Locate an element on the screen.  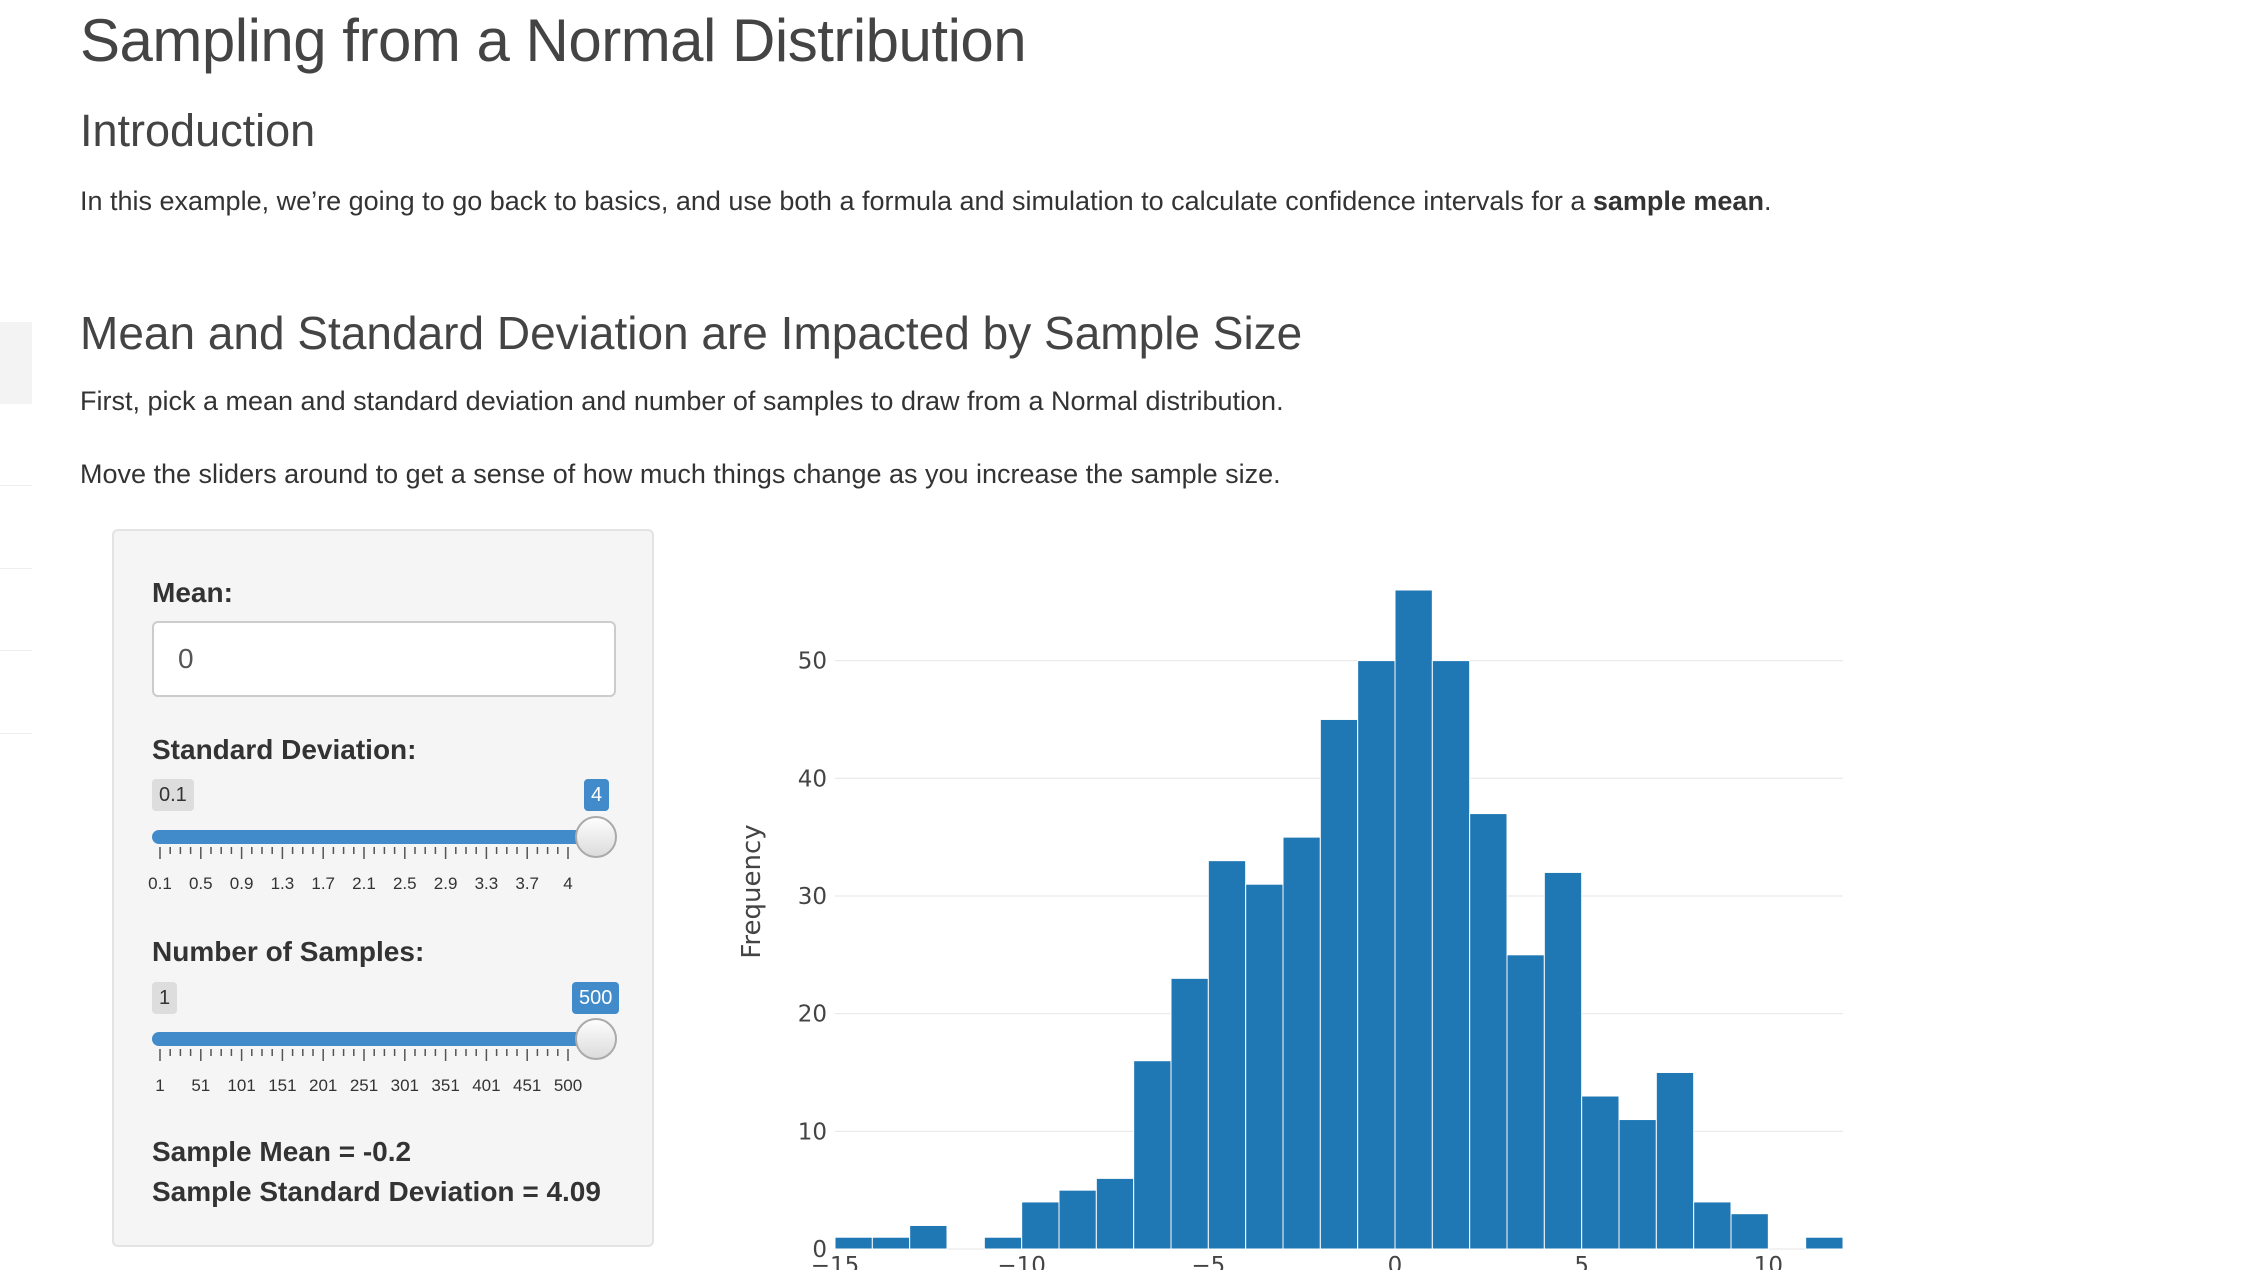
sd-slider-ticks is located at coordinates (364, 853).